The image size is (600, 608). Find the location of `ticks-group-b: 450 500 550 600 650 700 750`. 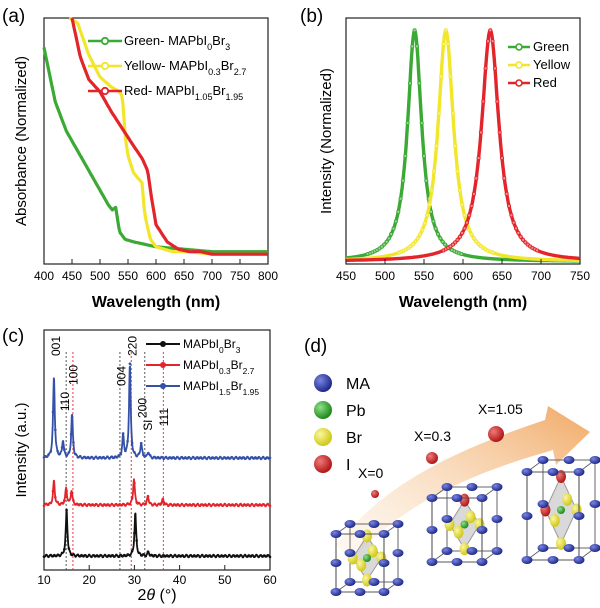

ticks-group-b: 450 500 550 600 650 700 750 is located at coordinates (463, 271).